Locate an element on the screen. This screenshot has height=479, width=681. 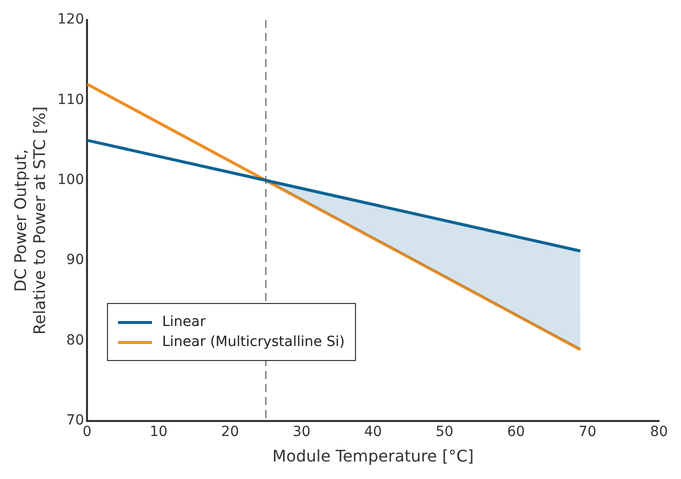
x-tick-label: 20 is located at coordinates (230, 432).